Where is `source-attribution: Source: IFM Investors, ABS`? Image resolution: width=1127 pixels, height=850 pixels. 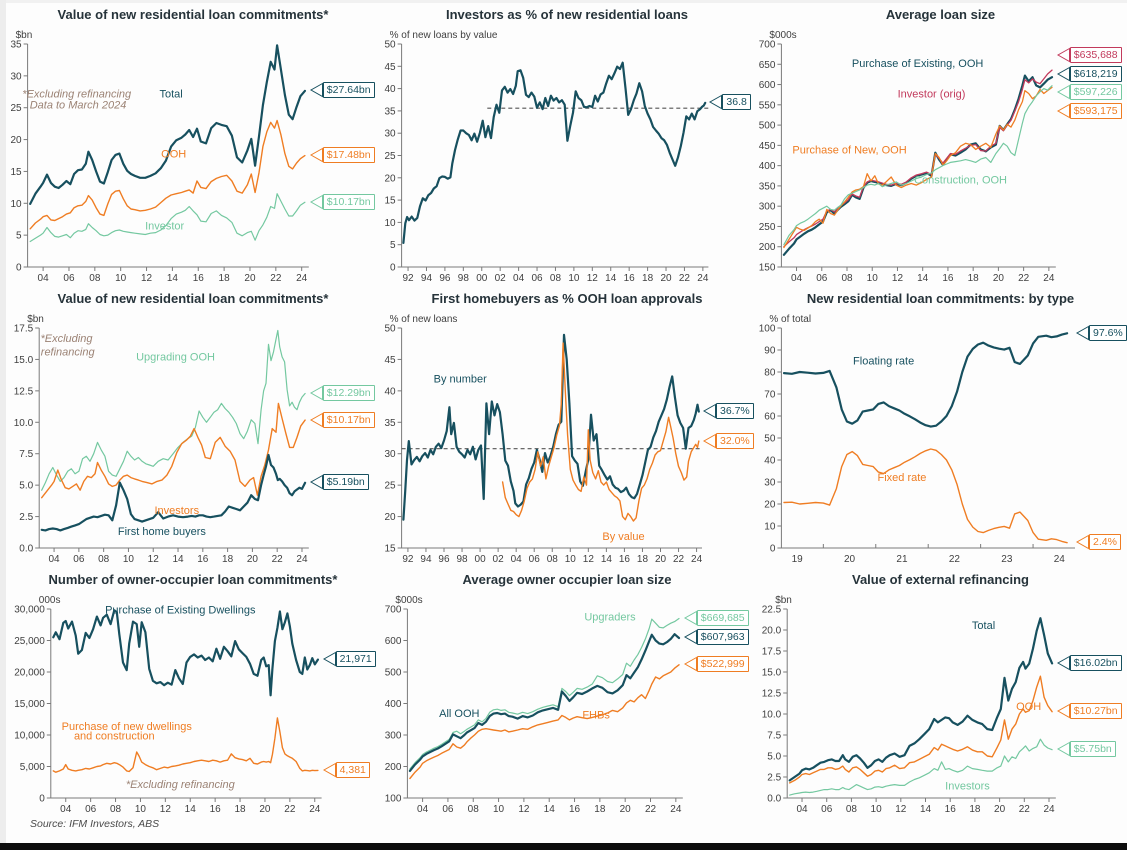
source-attribution: Source: IFM Investors, ABS is located at coordinates (95, 824).